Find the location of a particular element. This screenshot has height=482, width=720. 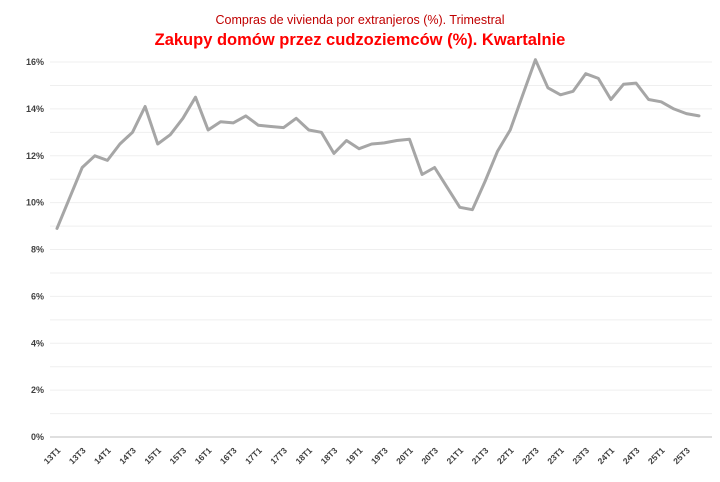

svg-text: 22T1 is located at coordinates (505, 455).